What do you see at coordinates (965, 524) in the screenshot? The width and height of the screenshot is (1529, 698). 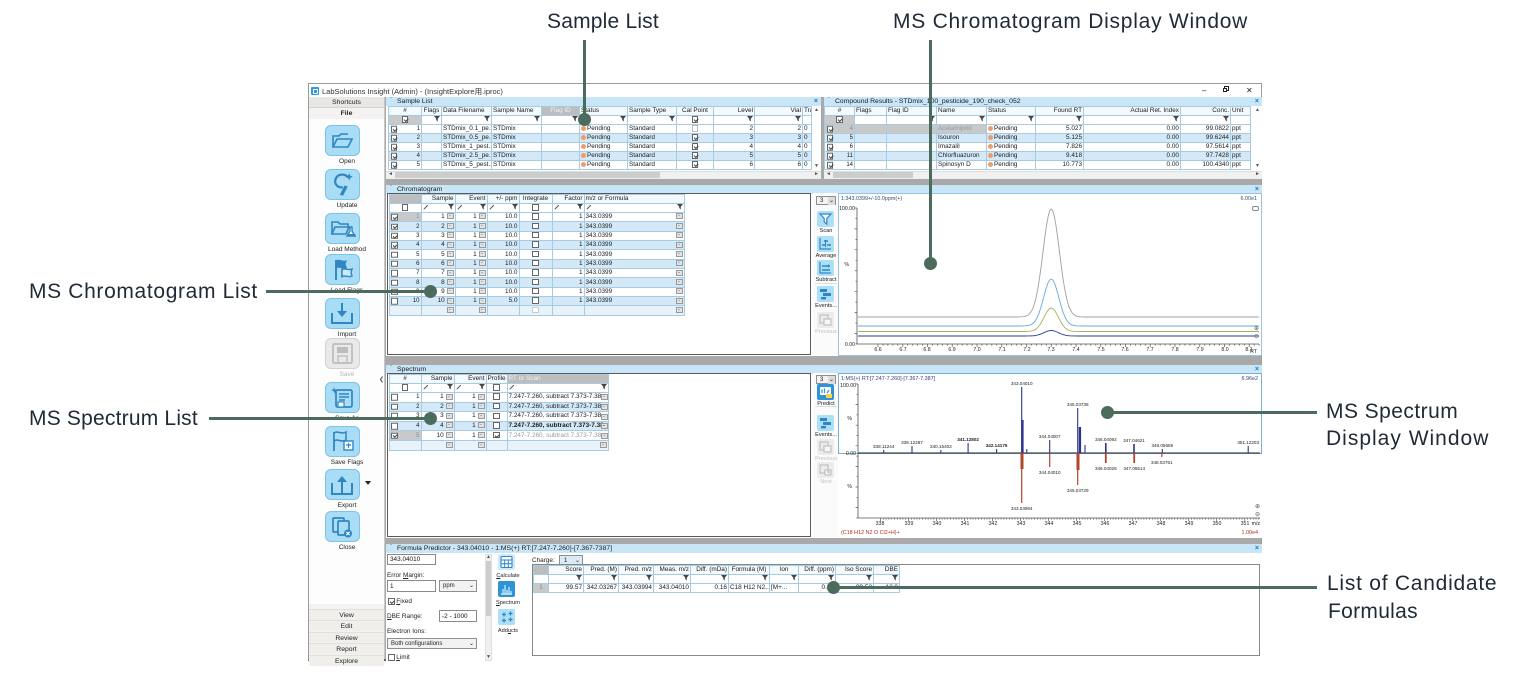 I see `svg-text: 341` at bounding box center [965, 524].